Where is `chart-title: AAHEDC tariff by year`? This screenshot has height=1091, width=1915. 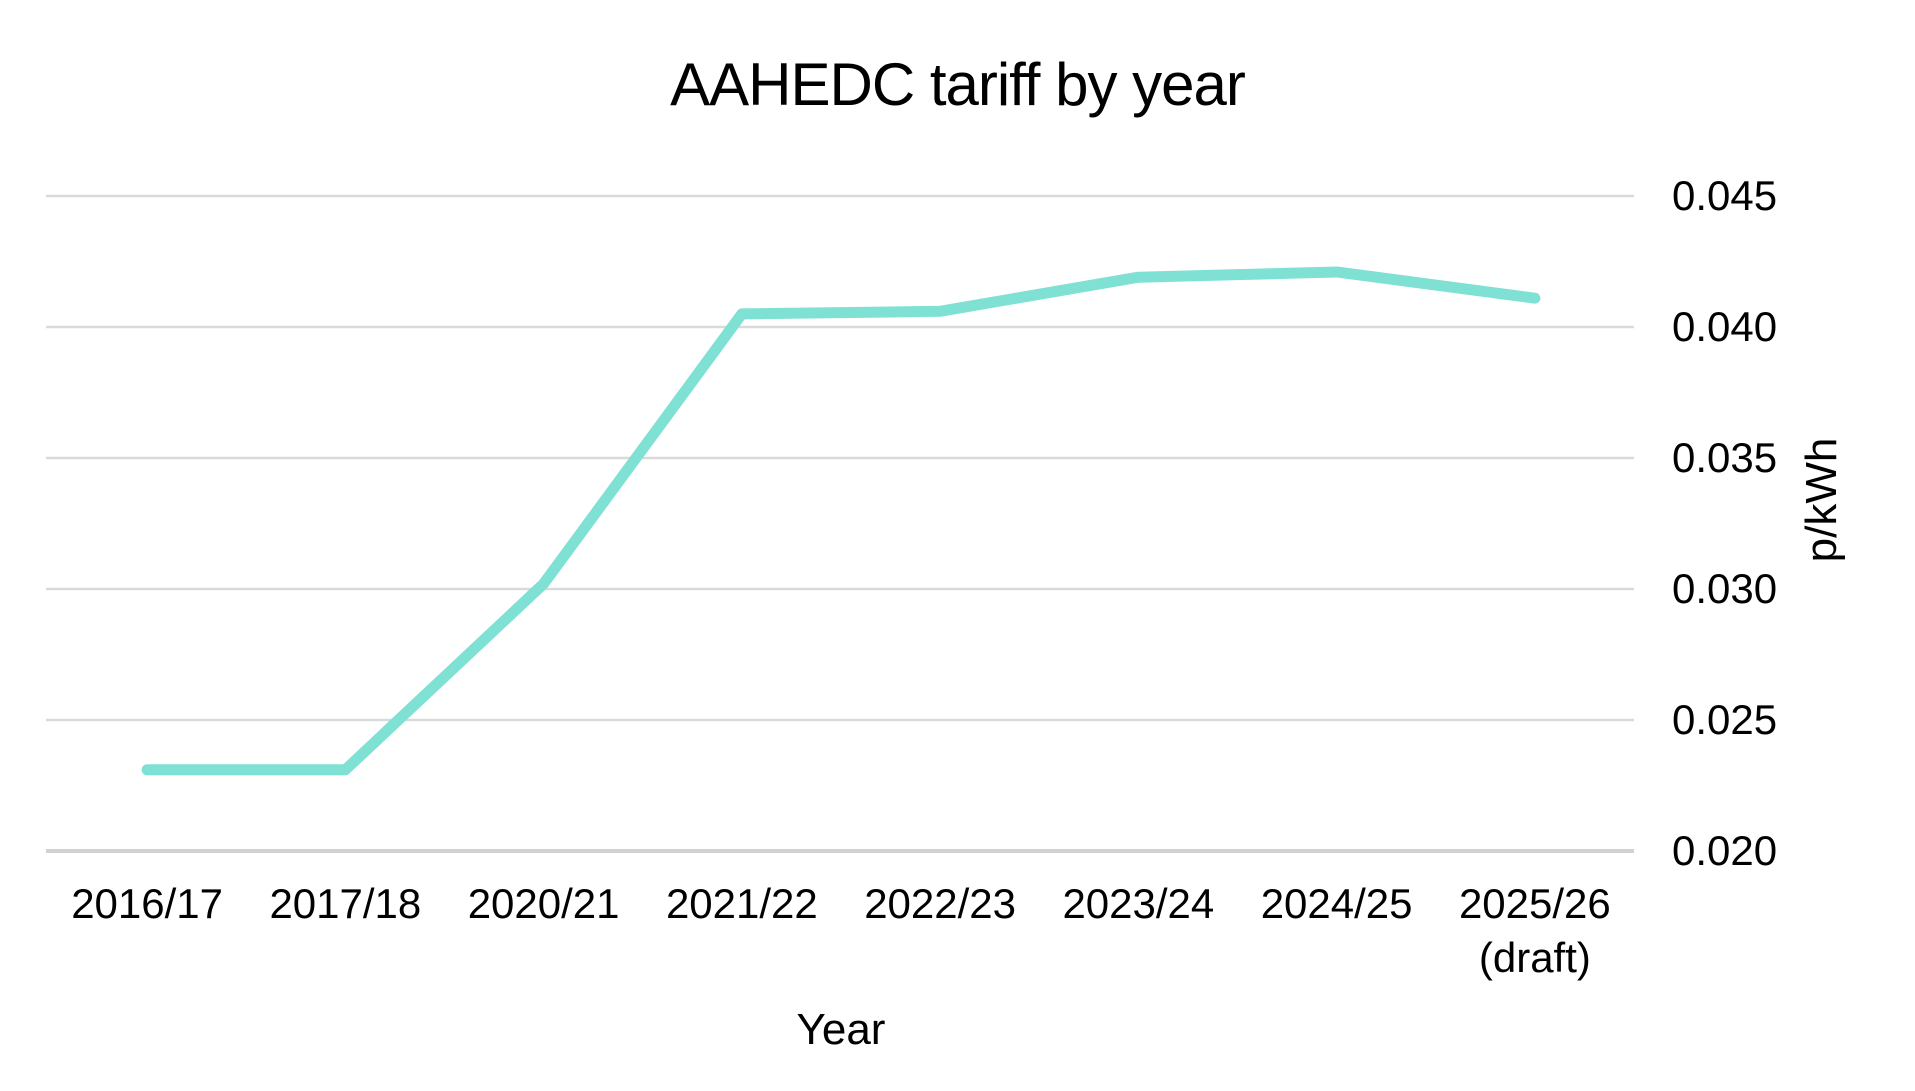 chart-title: AAHEDC tariff by year is located at coordinates (958, 84).